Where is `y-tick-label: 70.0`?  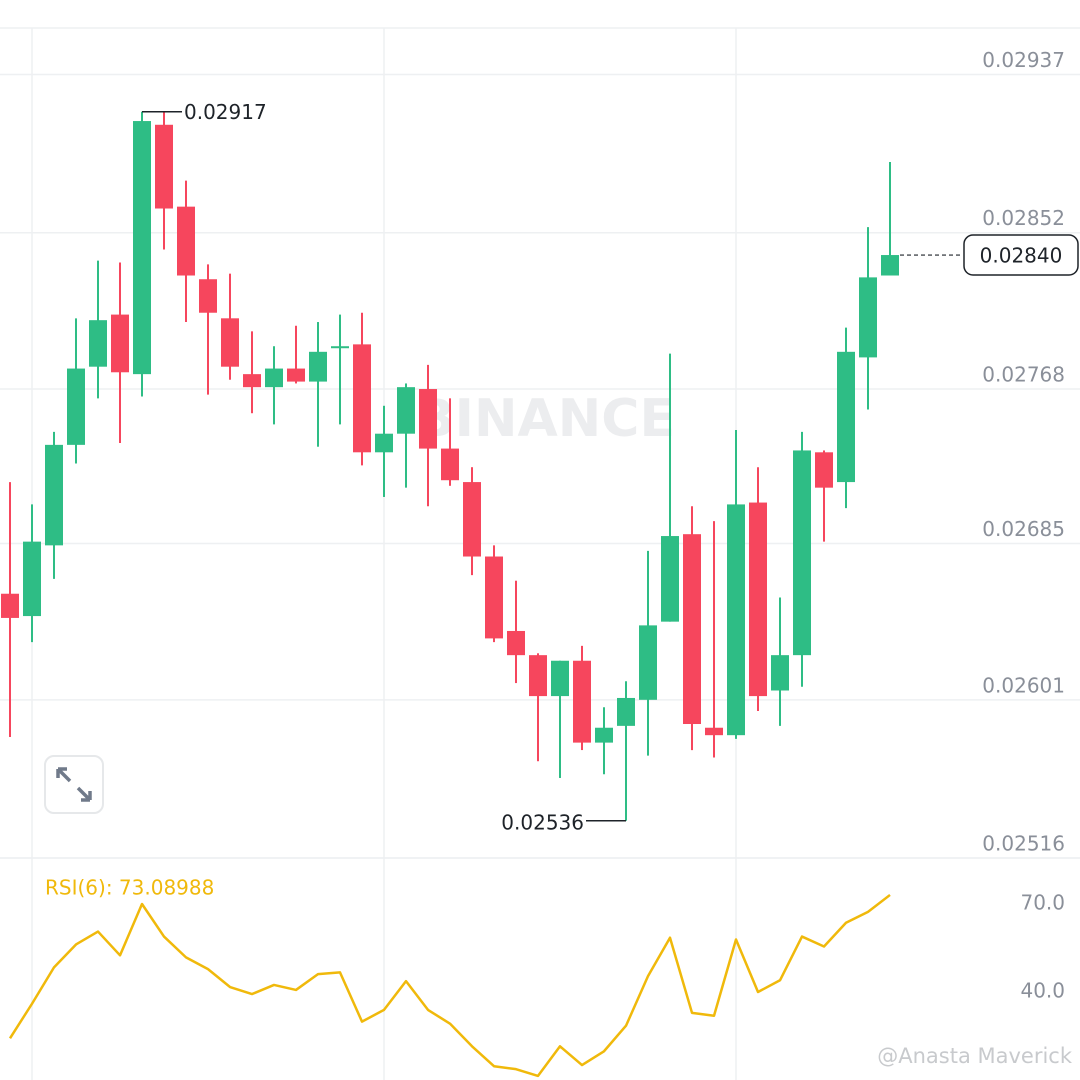 y-tick-label: 70.0 is located at coordinates (1042, 903).